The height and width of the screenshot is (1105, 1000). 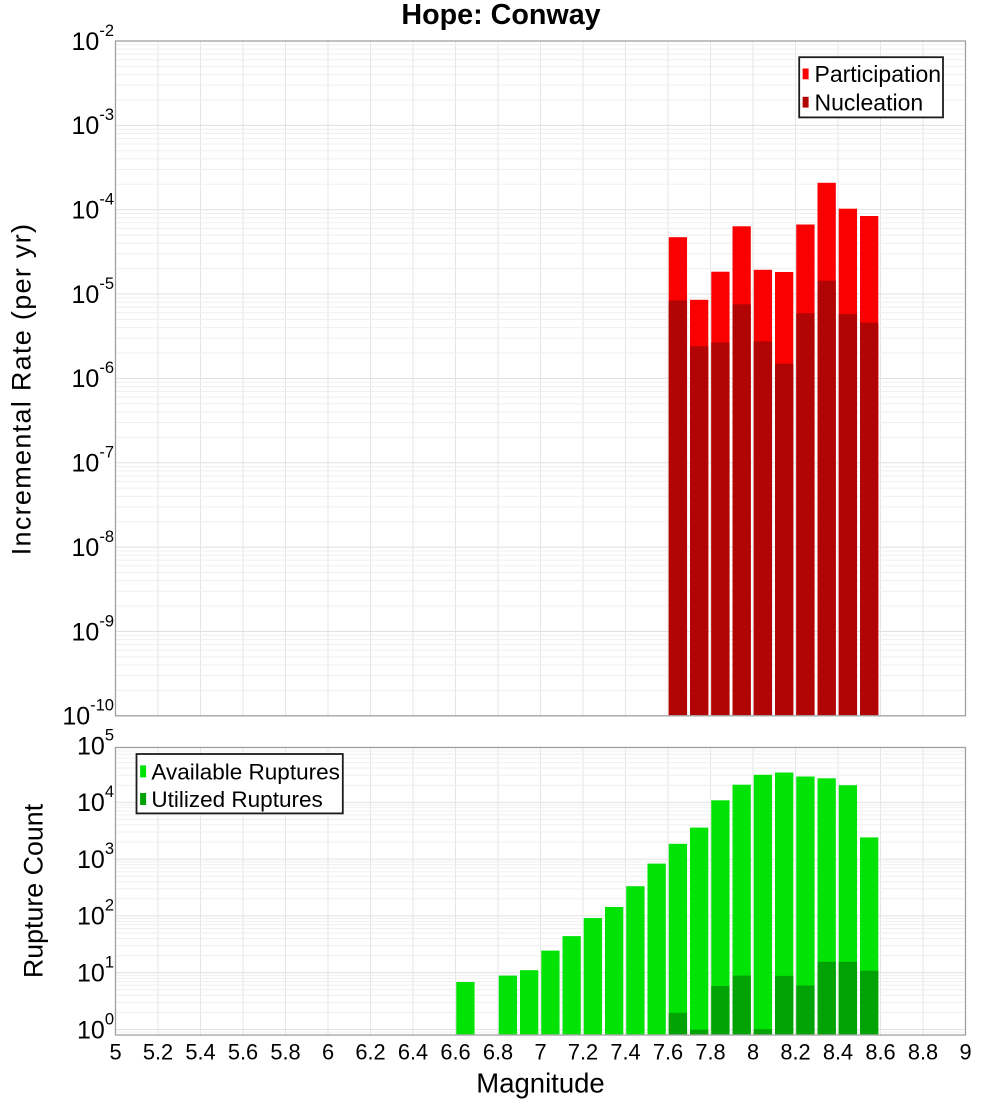 What do you see at coordinates (878, 74) in the screenshot?
I see `svg-text: Participation` at bounding box center [878, 74].